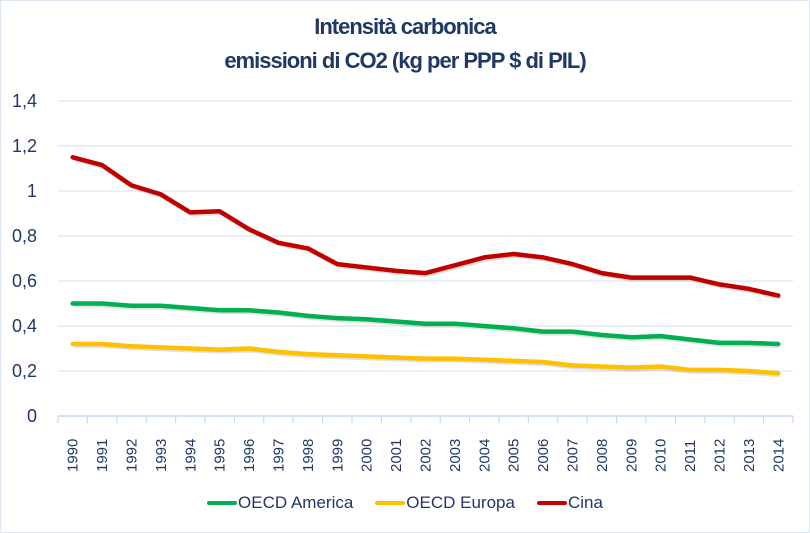 This screenshot has width=810, height=533. What do you see at coordinates (425, 324) in the screenshot?
I see `series-line-oecd-america` at bounding box center [425, 324].